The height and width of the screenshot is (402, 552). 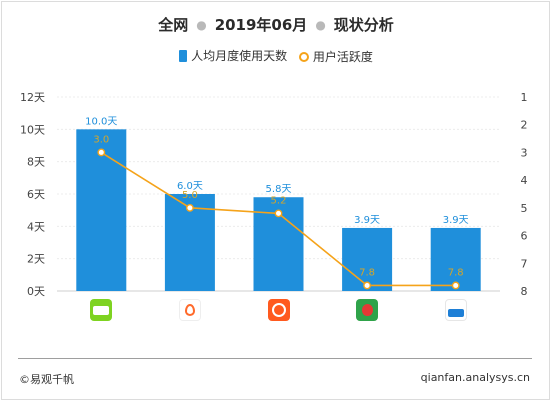 I want to click on chart-legend: 人均月度使用天数 用户活跃度, so click(x=276, y=56).